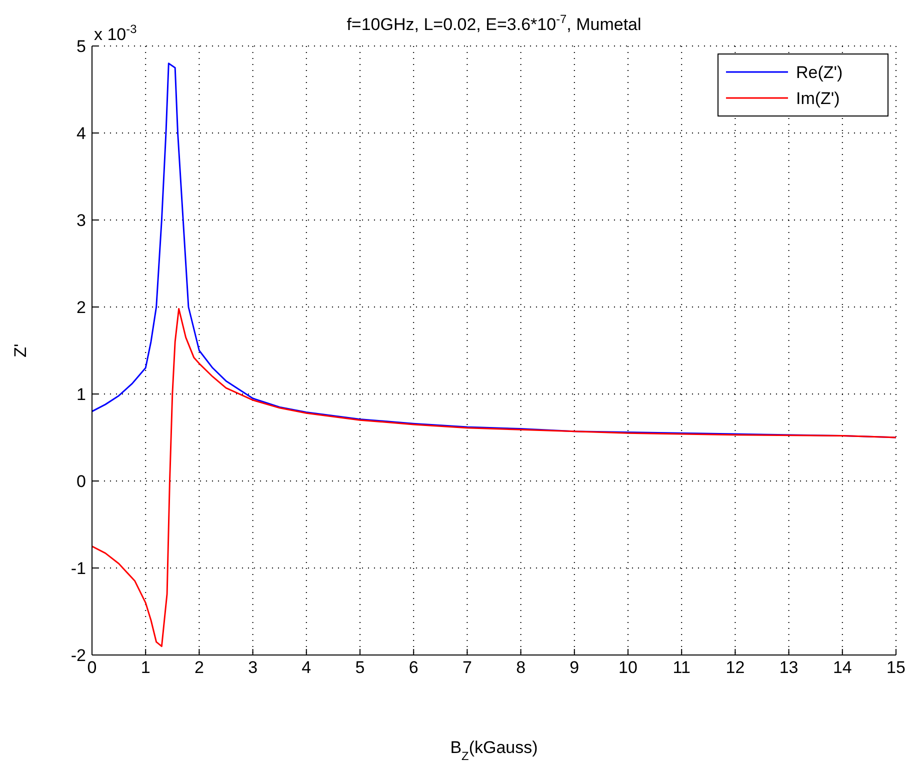 The width and height of the screenshot is (906, 765). Describe the element at coordinates (681, 668) in the screenshot. I see `x-tick-label: 11` at that location.